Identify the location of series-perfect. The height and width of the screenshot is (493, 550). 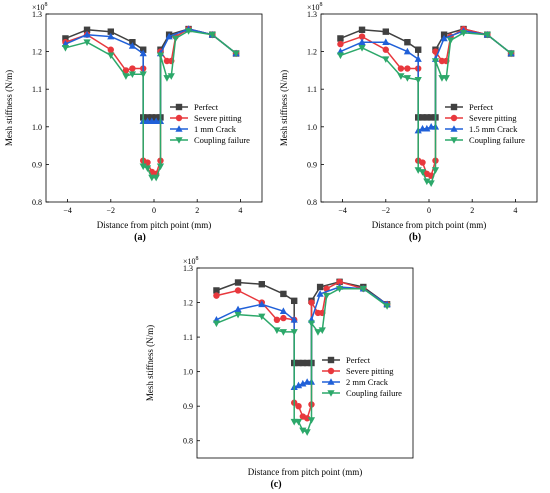
(302, 322).